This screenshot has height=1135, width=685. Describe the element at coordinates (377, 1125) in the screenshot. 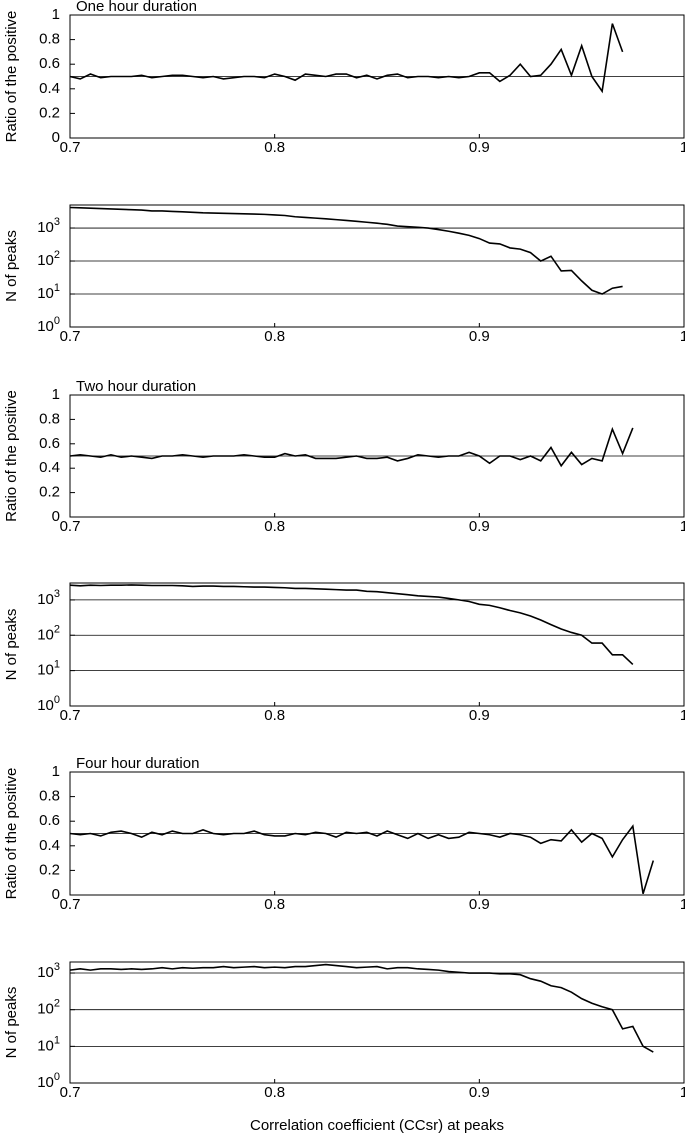

I see `x-axis-label: Correlation coefficient (CCsr) at peaks` at that location.